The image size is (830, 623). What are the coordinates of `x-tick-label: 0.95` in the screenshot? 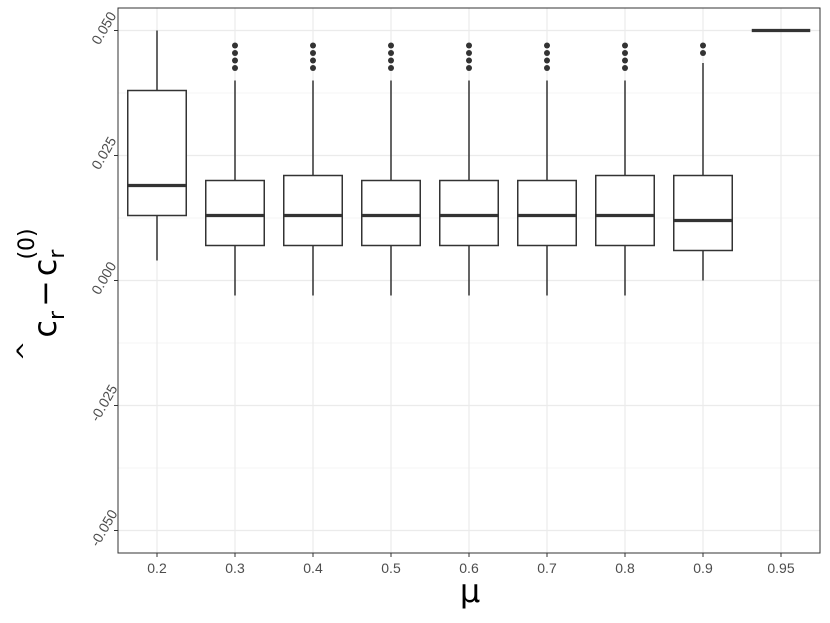 It's located at (780, 568).